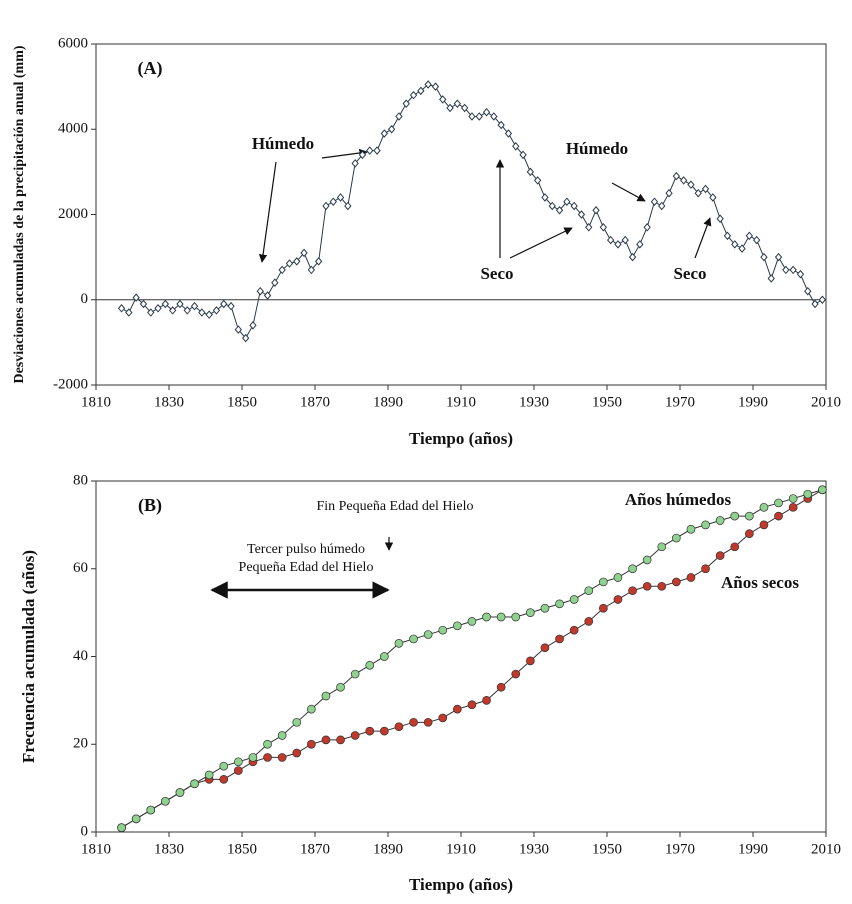 This screenshot has height=904, width=852. I want to click on y-tick-label: 20, so click(80, 744).